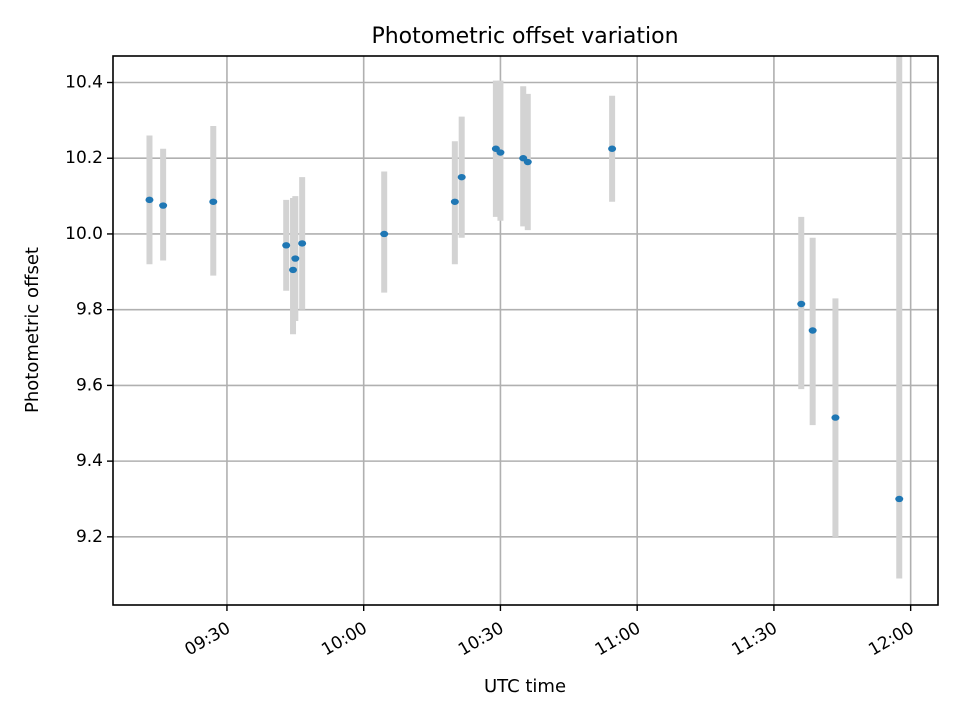 The width and height of the screenshot is (960, 720). I want to click on y-tick-label: 9.8, so click(89, 310).